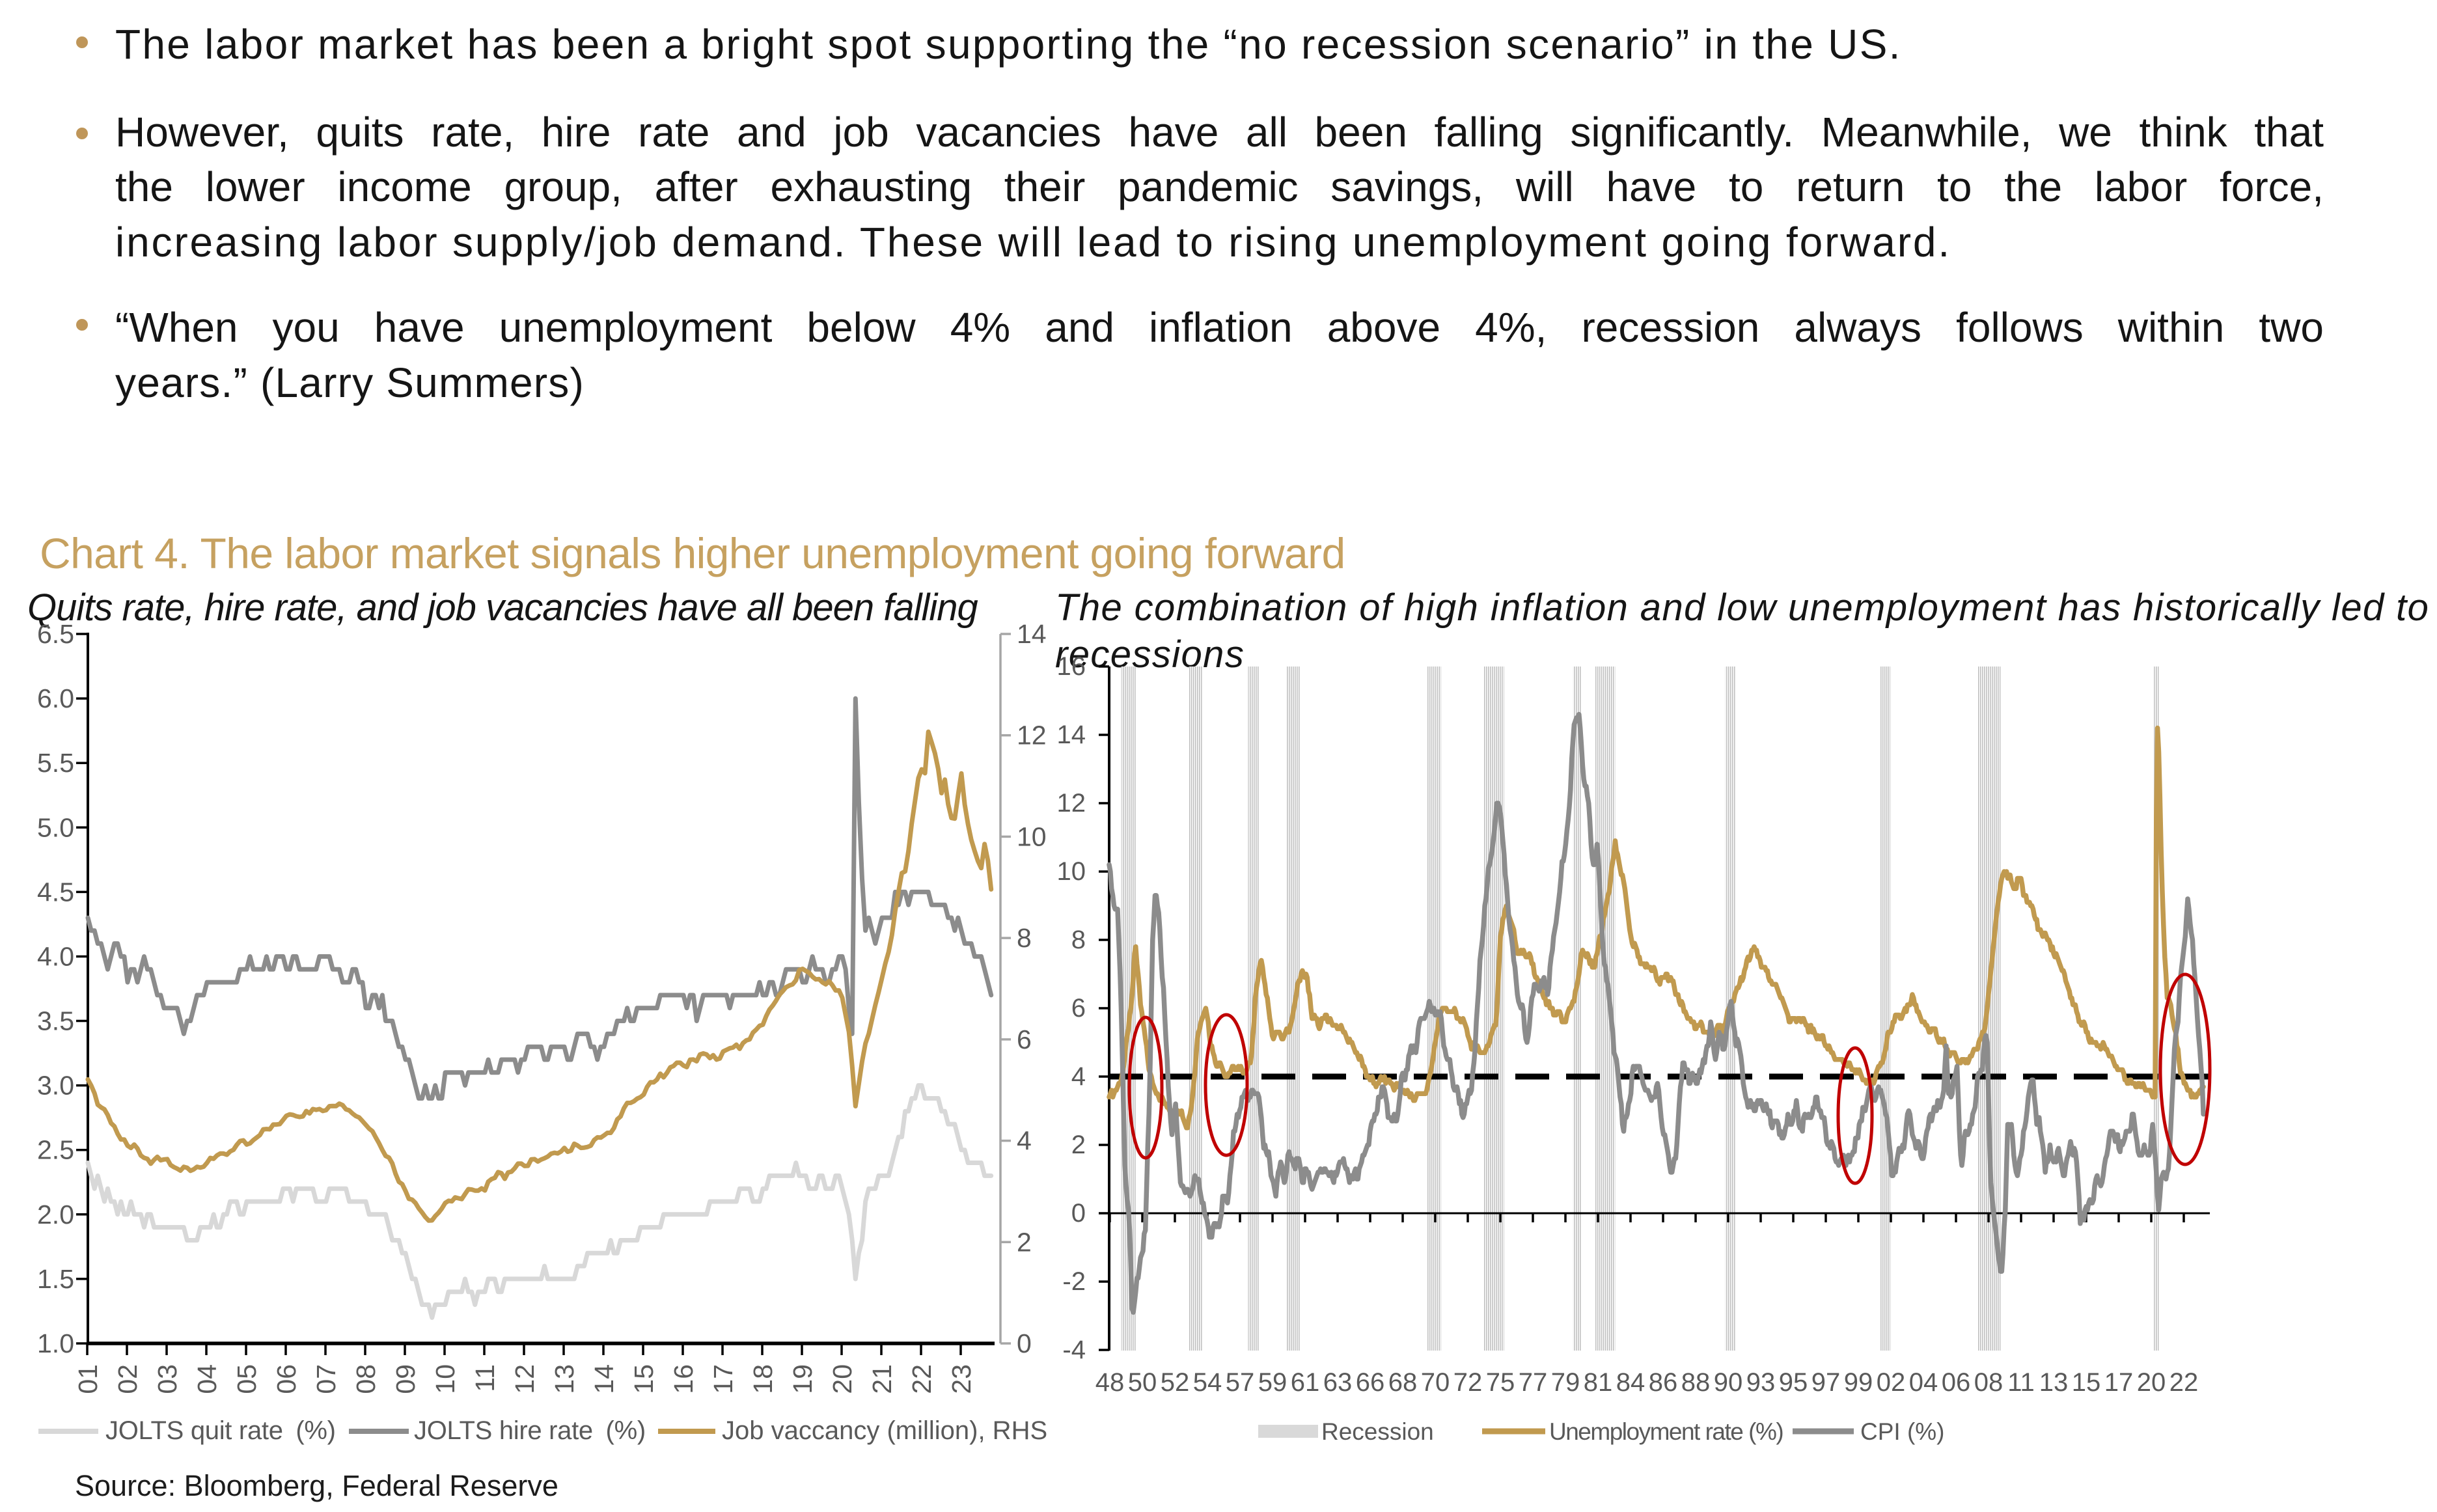 This screenshot has height=1512, width=2437. What do you see at coordinates (55, 634) in the screenshot?
I see `svg-text: 6.5` at bounding box center [55, 634].